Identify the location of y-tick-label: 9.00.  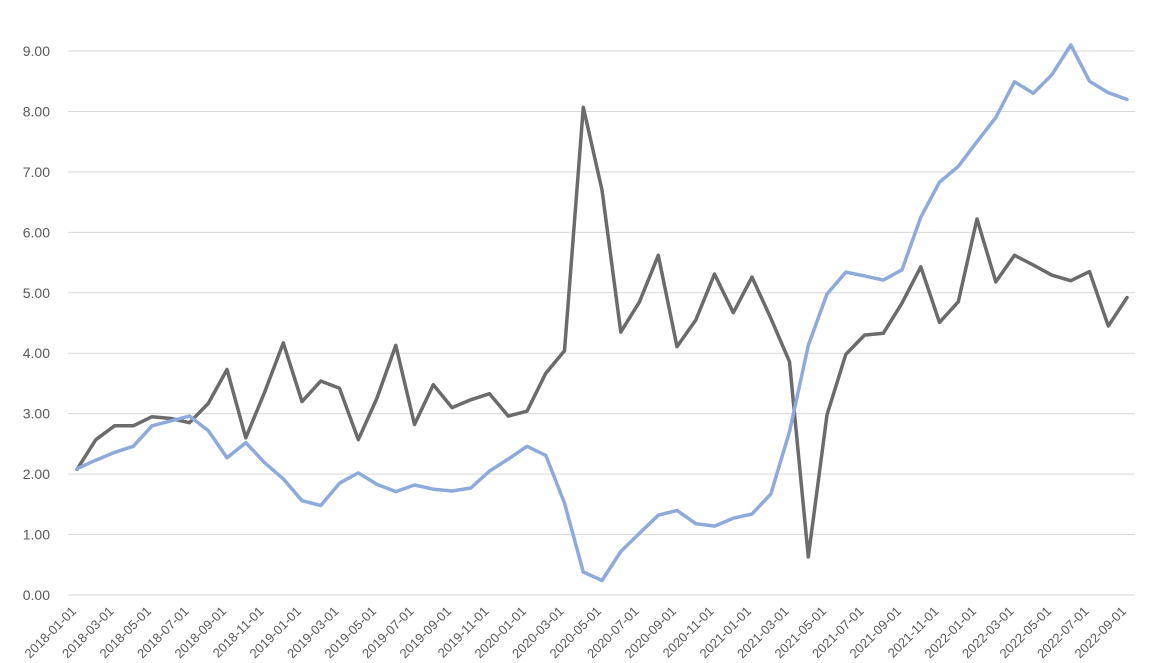
(36, 51).